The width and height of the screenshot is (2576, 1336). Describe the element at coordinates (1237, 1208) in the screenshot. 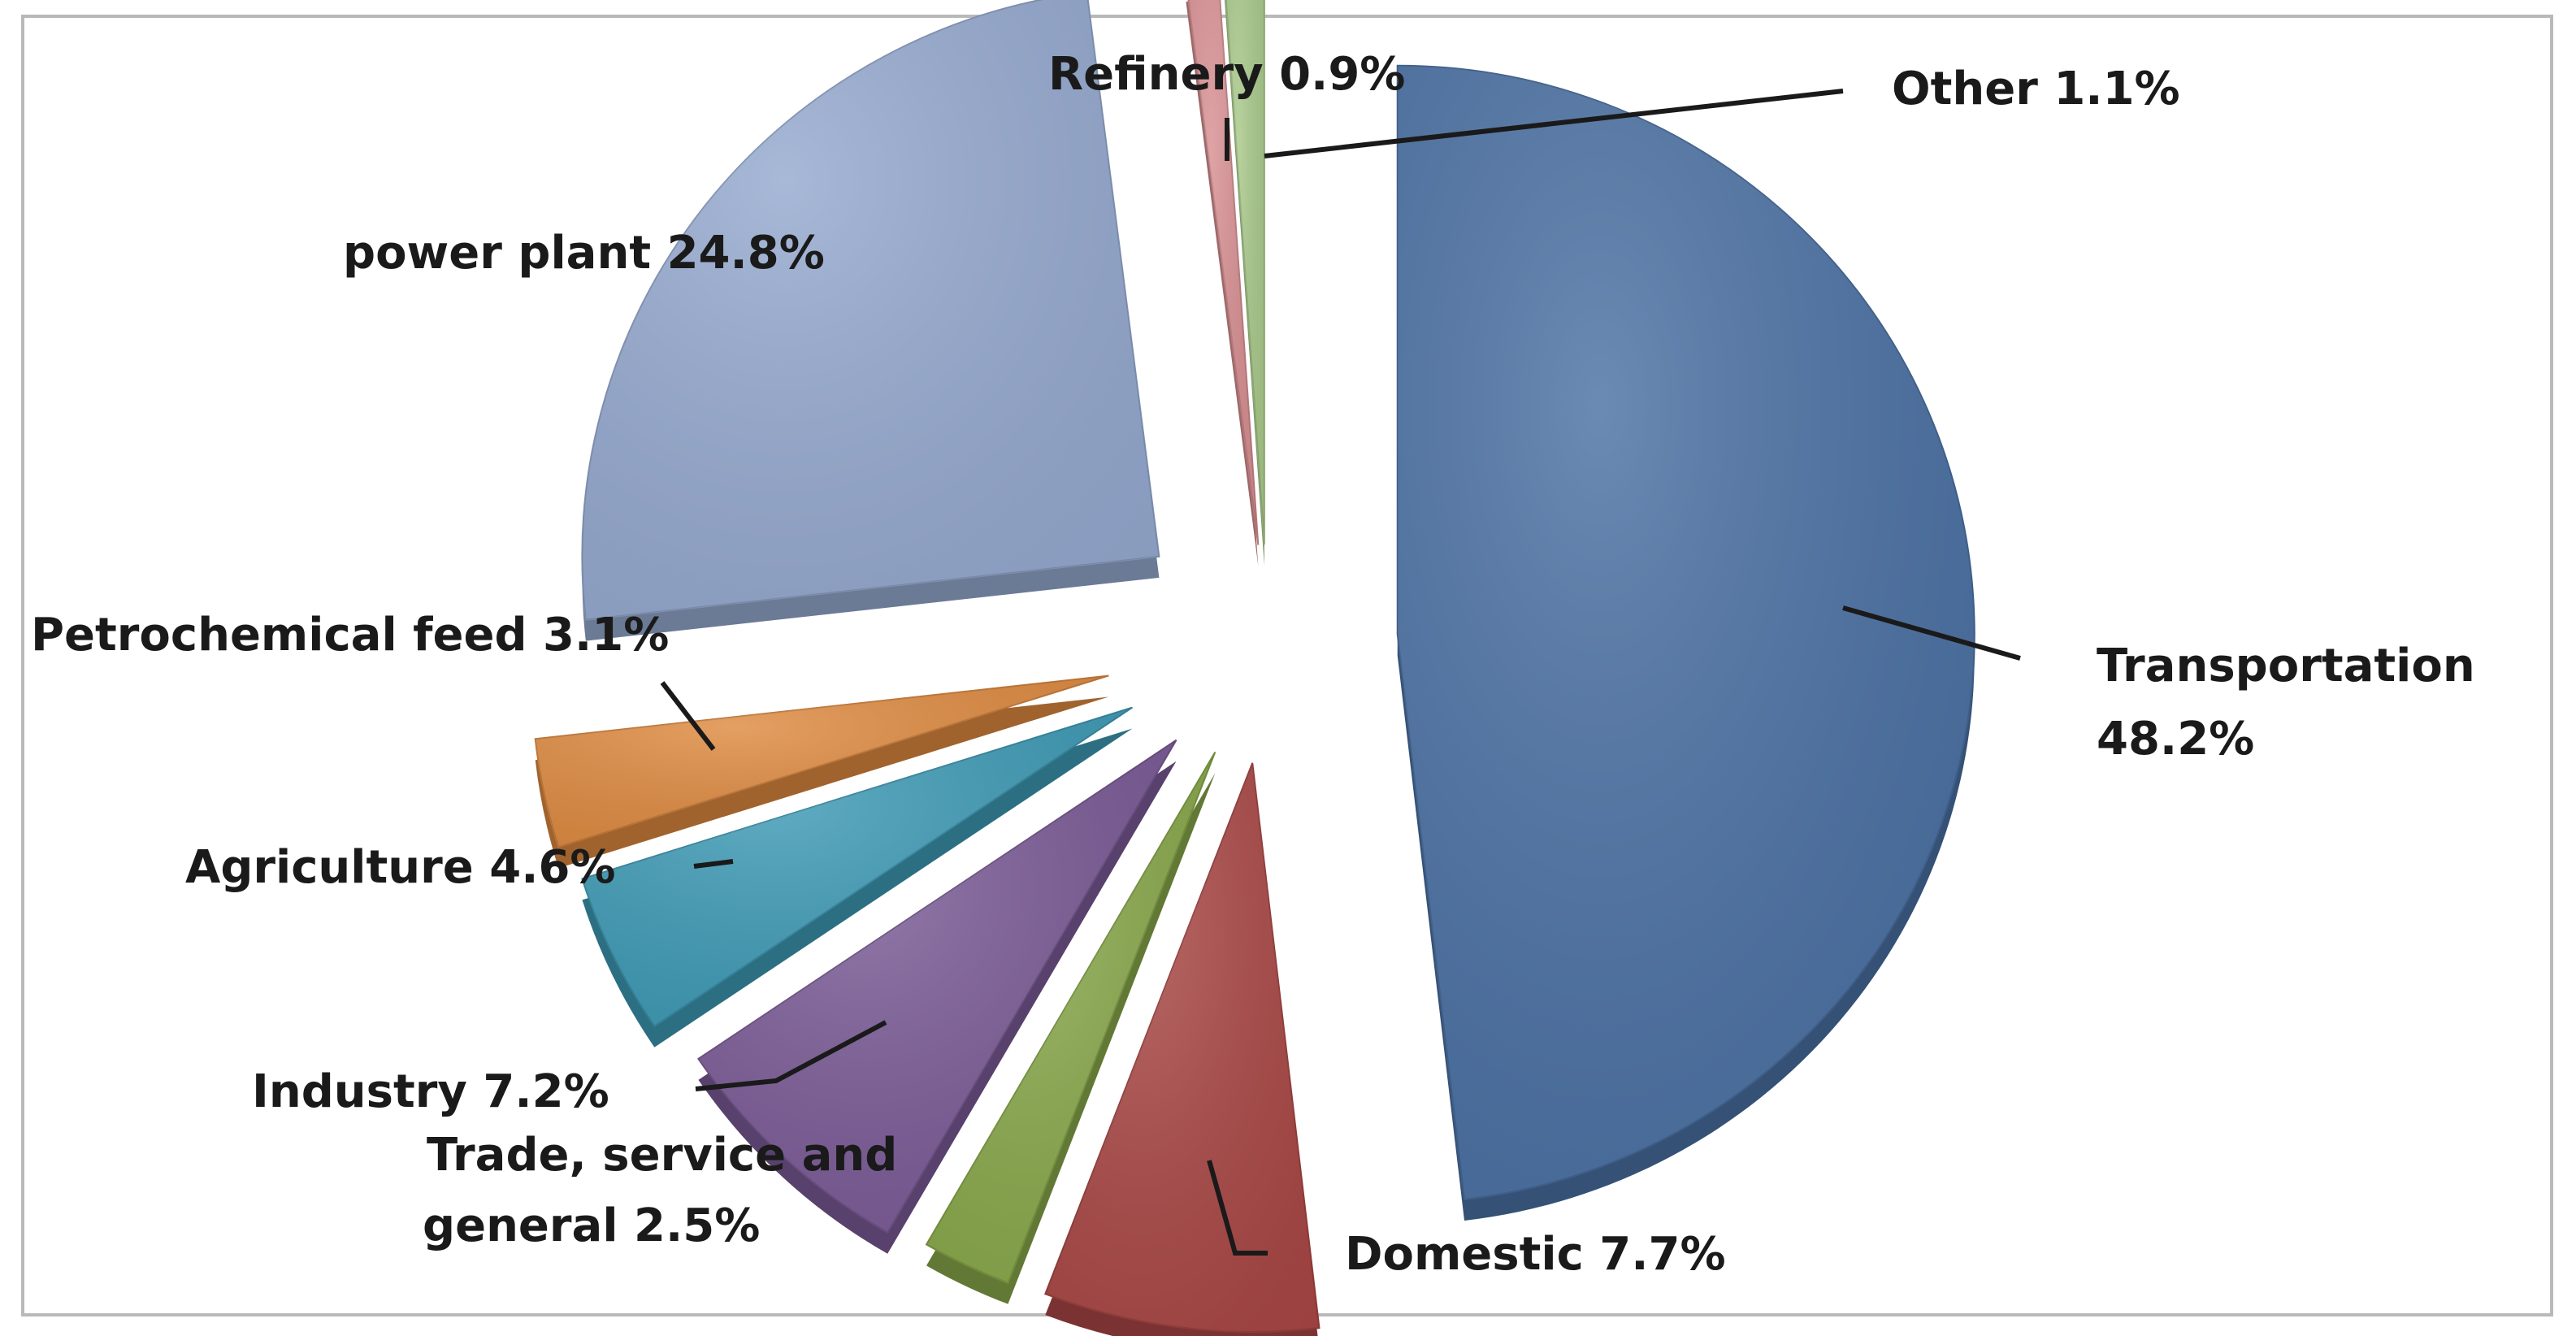

I see `leader-line-domestic` at that location.